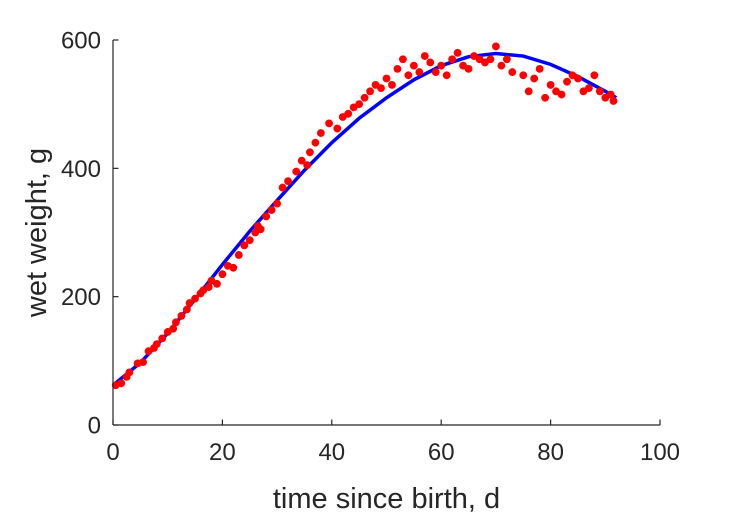 The image size is (729, 521). I want to click on y-axis-label: wet weight, g, so click(37, 233).